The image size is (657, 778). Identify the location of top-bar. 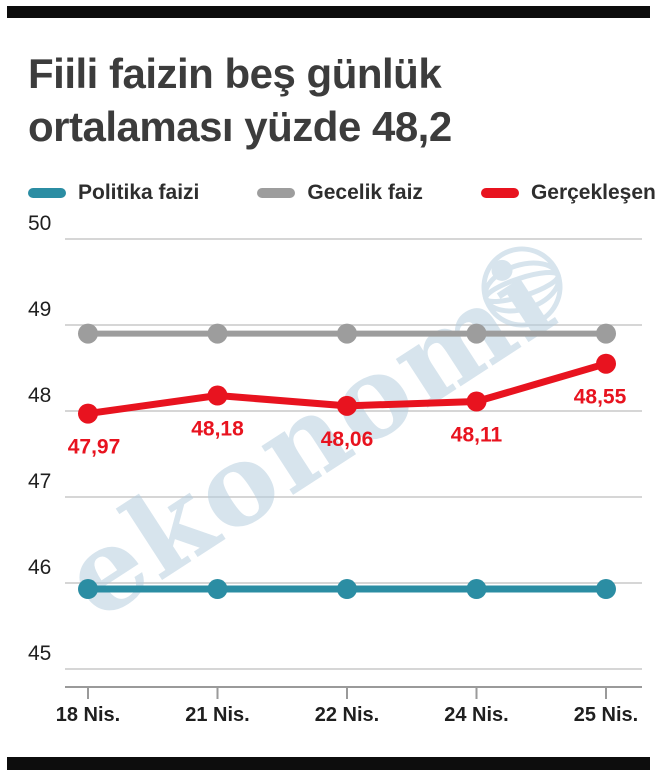
(328, 12).